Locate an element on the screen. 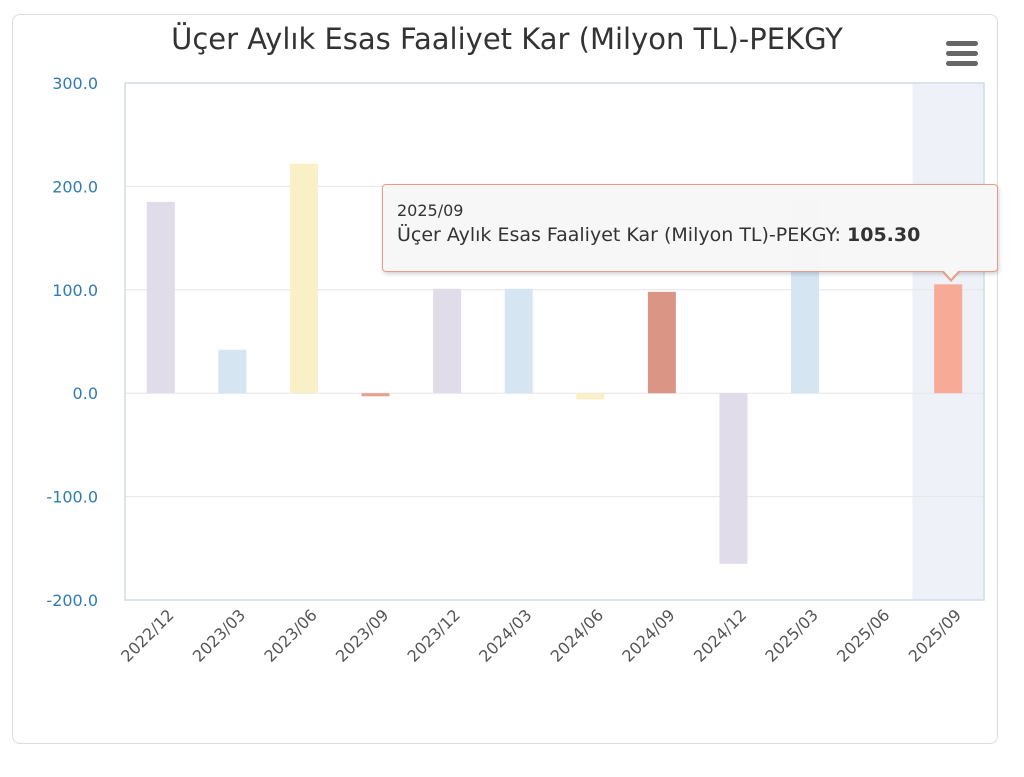 The height and width of the screenshot is (777, 1024). tooltip-header: 2025/09 is located at coordinates (430, 210).